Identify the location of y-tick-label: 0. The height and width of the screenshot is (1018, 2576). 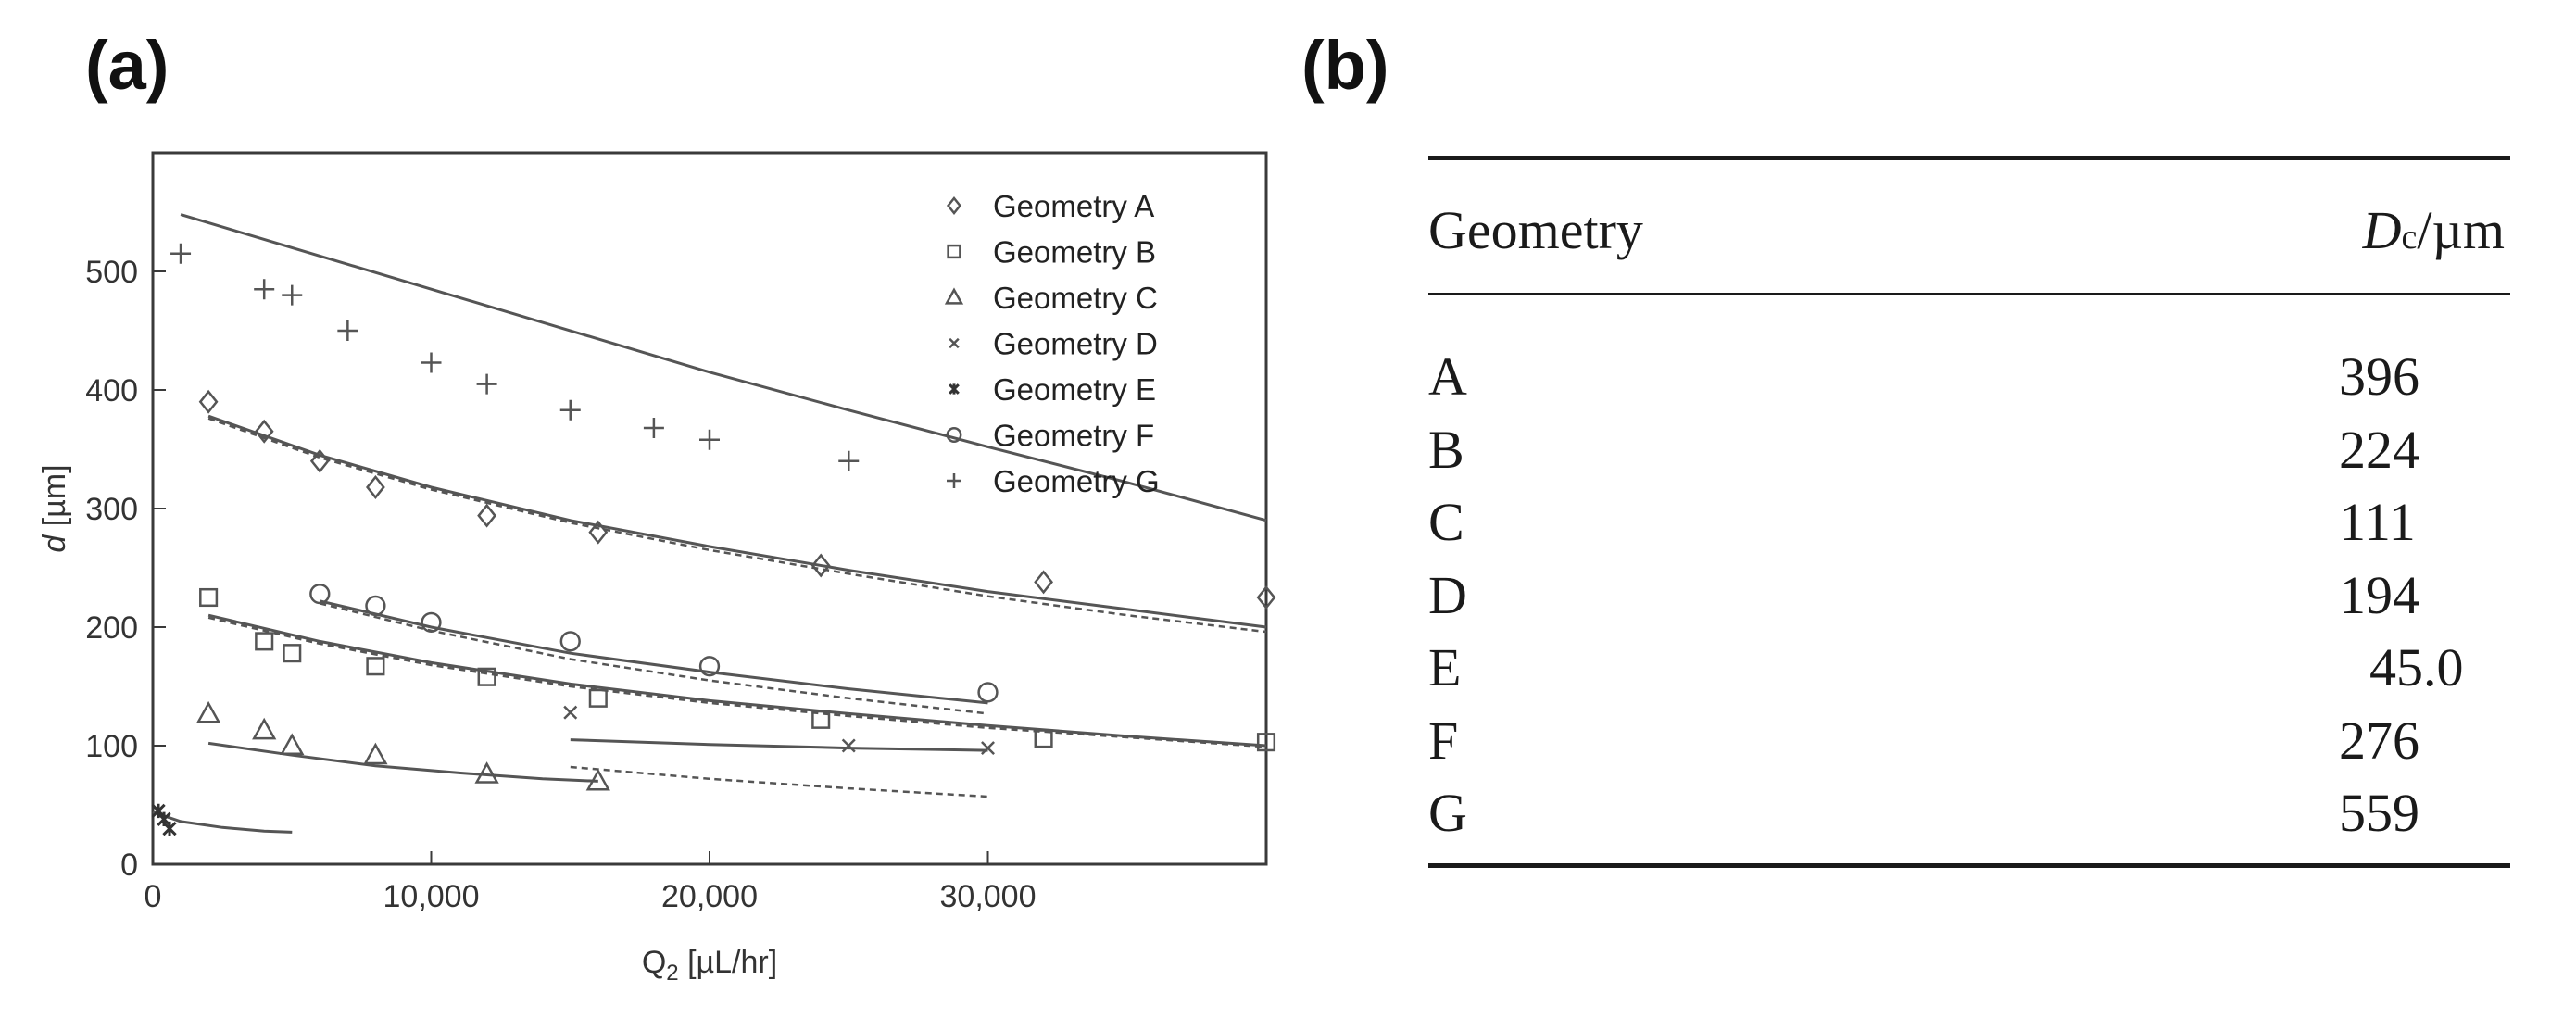
(129, 865).